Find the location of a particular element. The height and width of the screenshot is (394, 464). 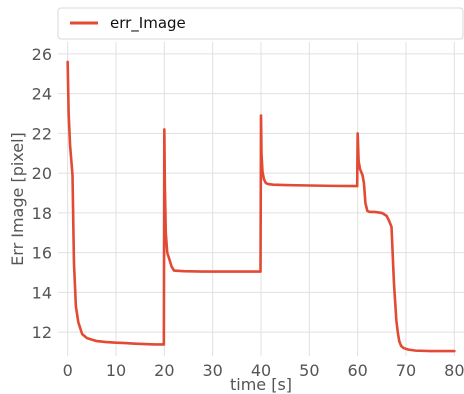

x-tick-label: 20 is located at coordinates (164, 370).